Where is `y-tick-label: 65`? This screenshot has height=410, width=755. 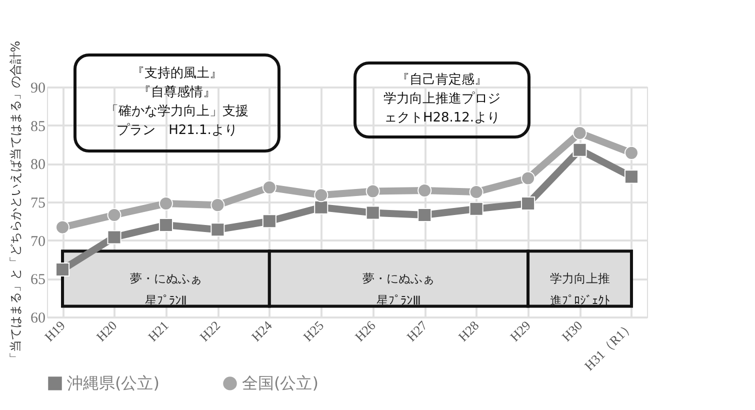
y-tick-label: 65 is located at coordinates (38, 280).